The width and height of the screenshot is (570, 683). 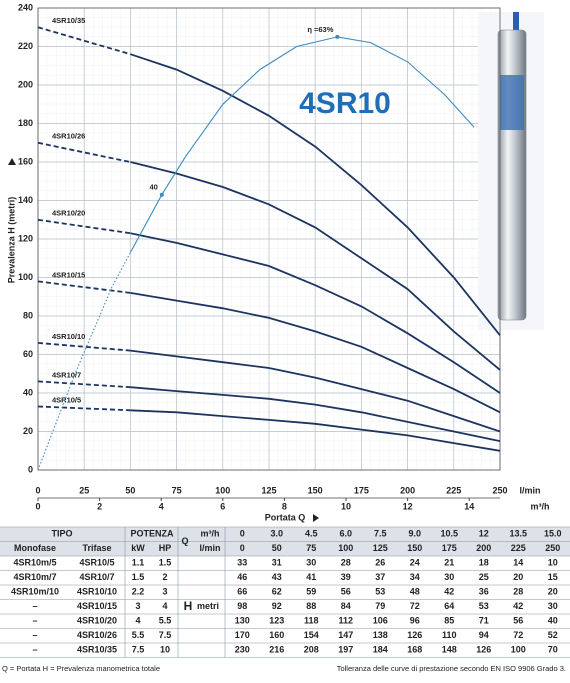 I want to click on cell: 208, so click(x=311, y=650).